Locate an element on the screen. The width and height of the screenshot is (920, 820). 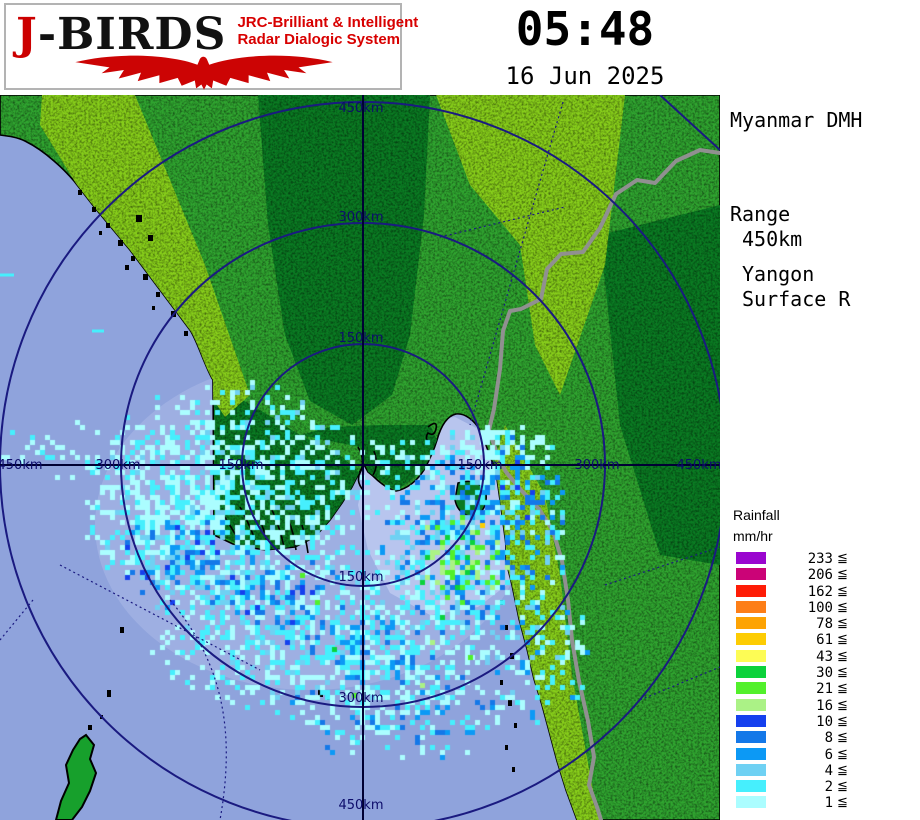
clock-time: 05:48 is located at coordinates (585, 29).